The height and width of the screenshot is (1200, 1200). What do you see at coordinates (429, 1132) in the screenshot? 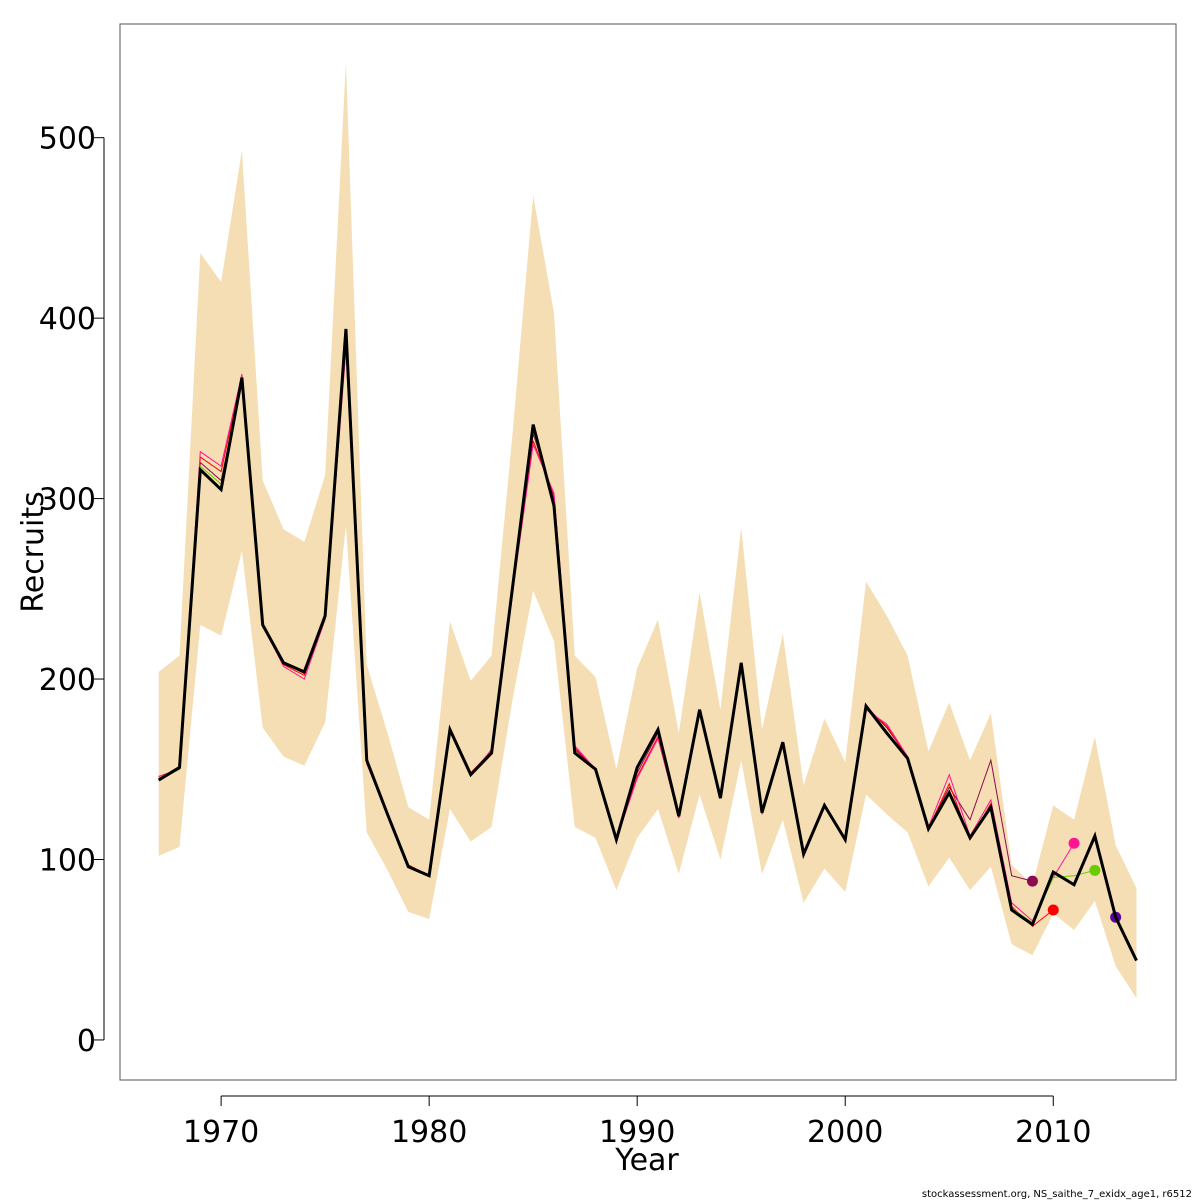
I see `x-tick-label: 1980` at bounding box center [429, 1132].